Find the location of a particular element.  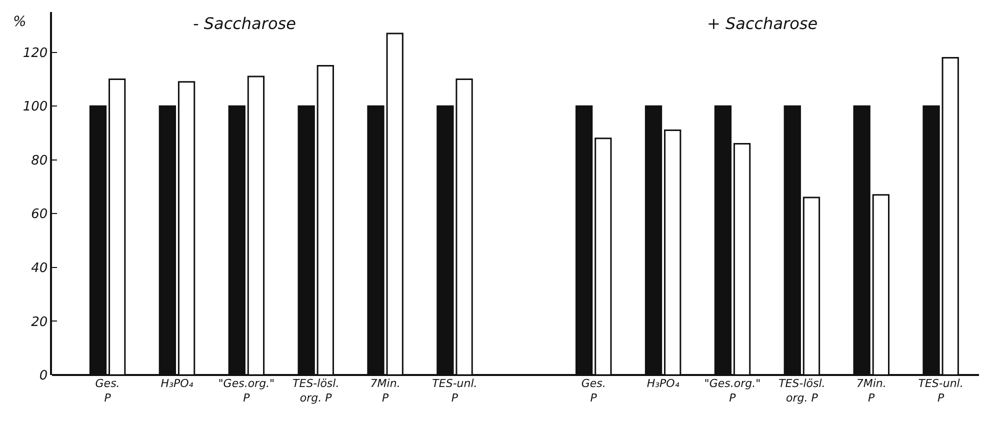

y-tick-label: 20 is located at coordinates (39, 322).